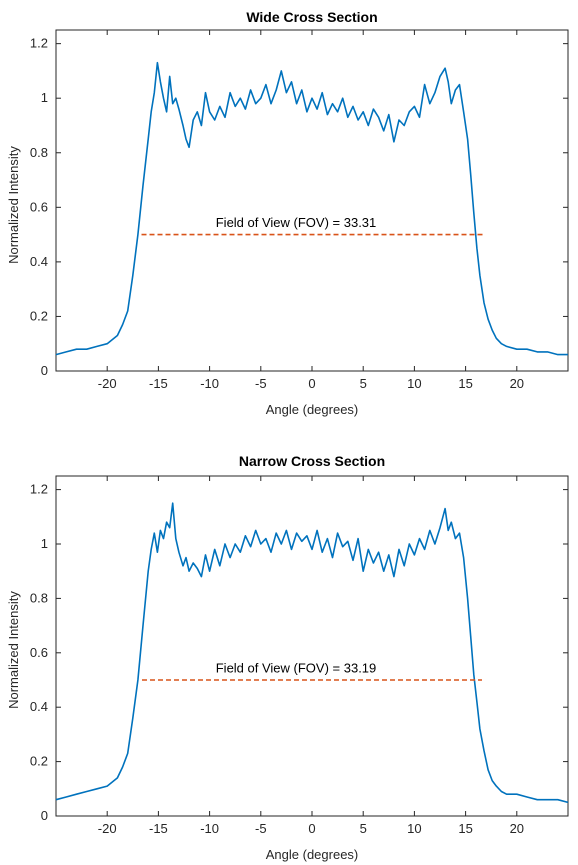 Image resolution: width=578 pixels, height=865 pixels. I want to click on fov-annotation: Field of View (FOV) = 33.19, so click(296, 668).